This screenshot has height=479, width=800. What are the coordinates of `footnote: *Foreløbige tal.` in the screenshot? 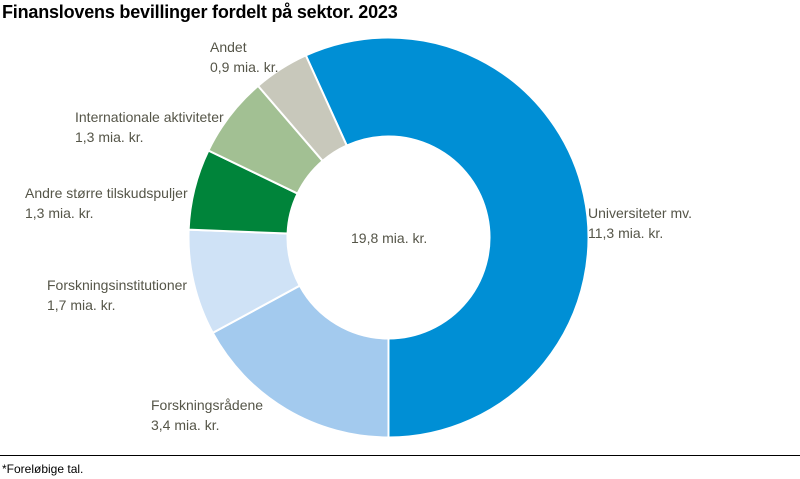 It's located at (43, 469).